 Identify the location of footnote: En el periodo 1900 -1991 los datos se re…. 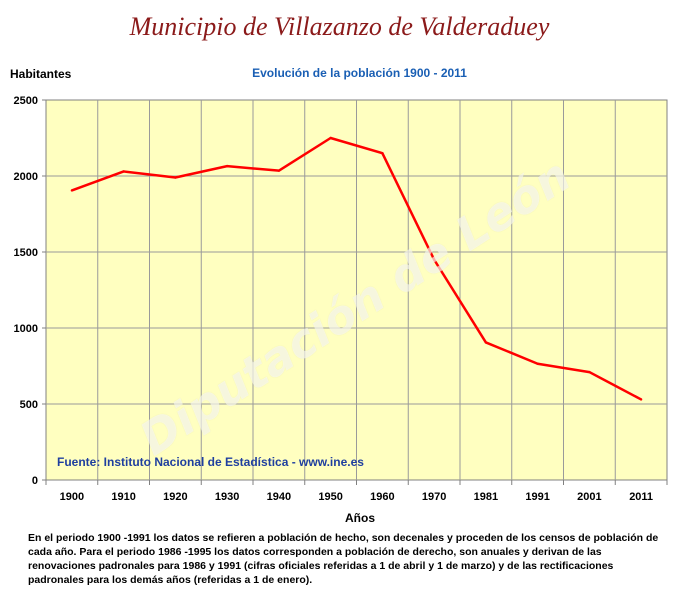
(343, 559).